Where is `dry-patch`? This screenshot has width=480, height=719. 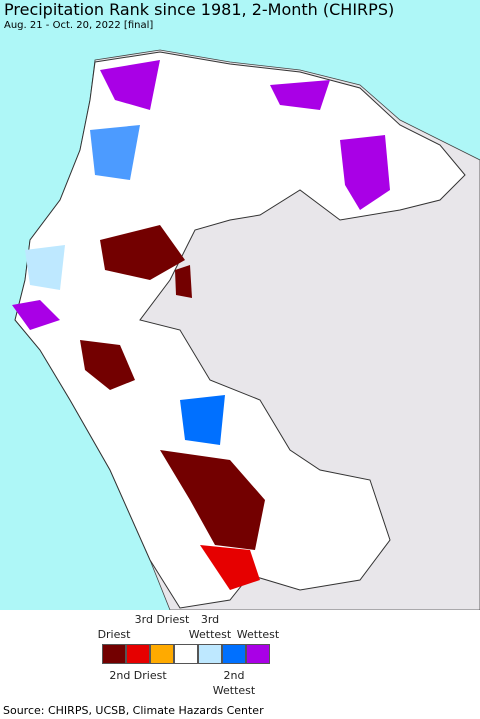
dry-patch is located at coordinates (230, 567).